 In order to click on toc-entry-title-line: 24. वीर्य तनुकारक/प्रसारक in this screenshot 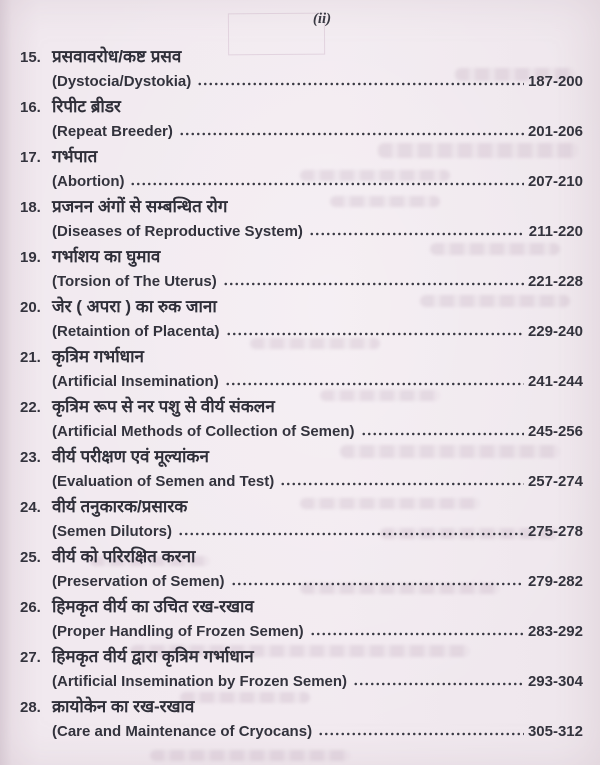, I will do `click(300, 506)`.